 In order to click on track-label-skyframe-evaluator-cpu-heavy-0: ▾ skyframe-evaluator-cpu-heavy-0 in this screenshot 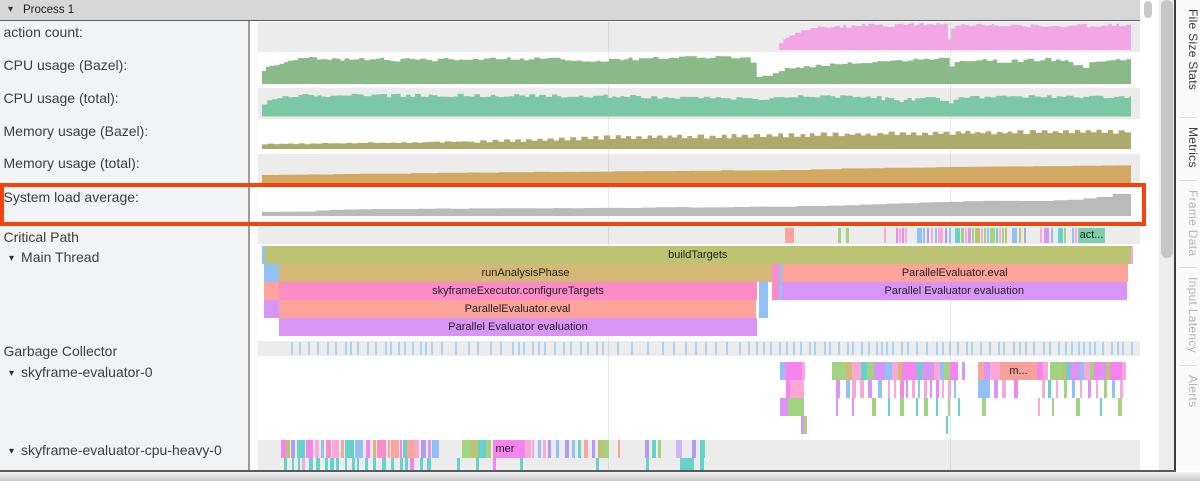, I will do `click(115, 450)`.